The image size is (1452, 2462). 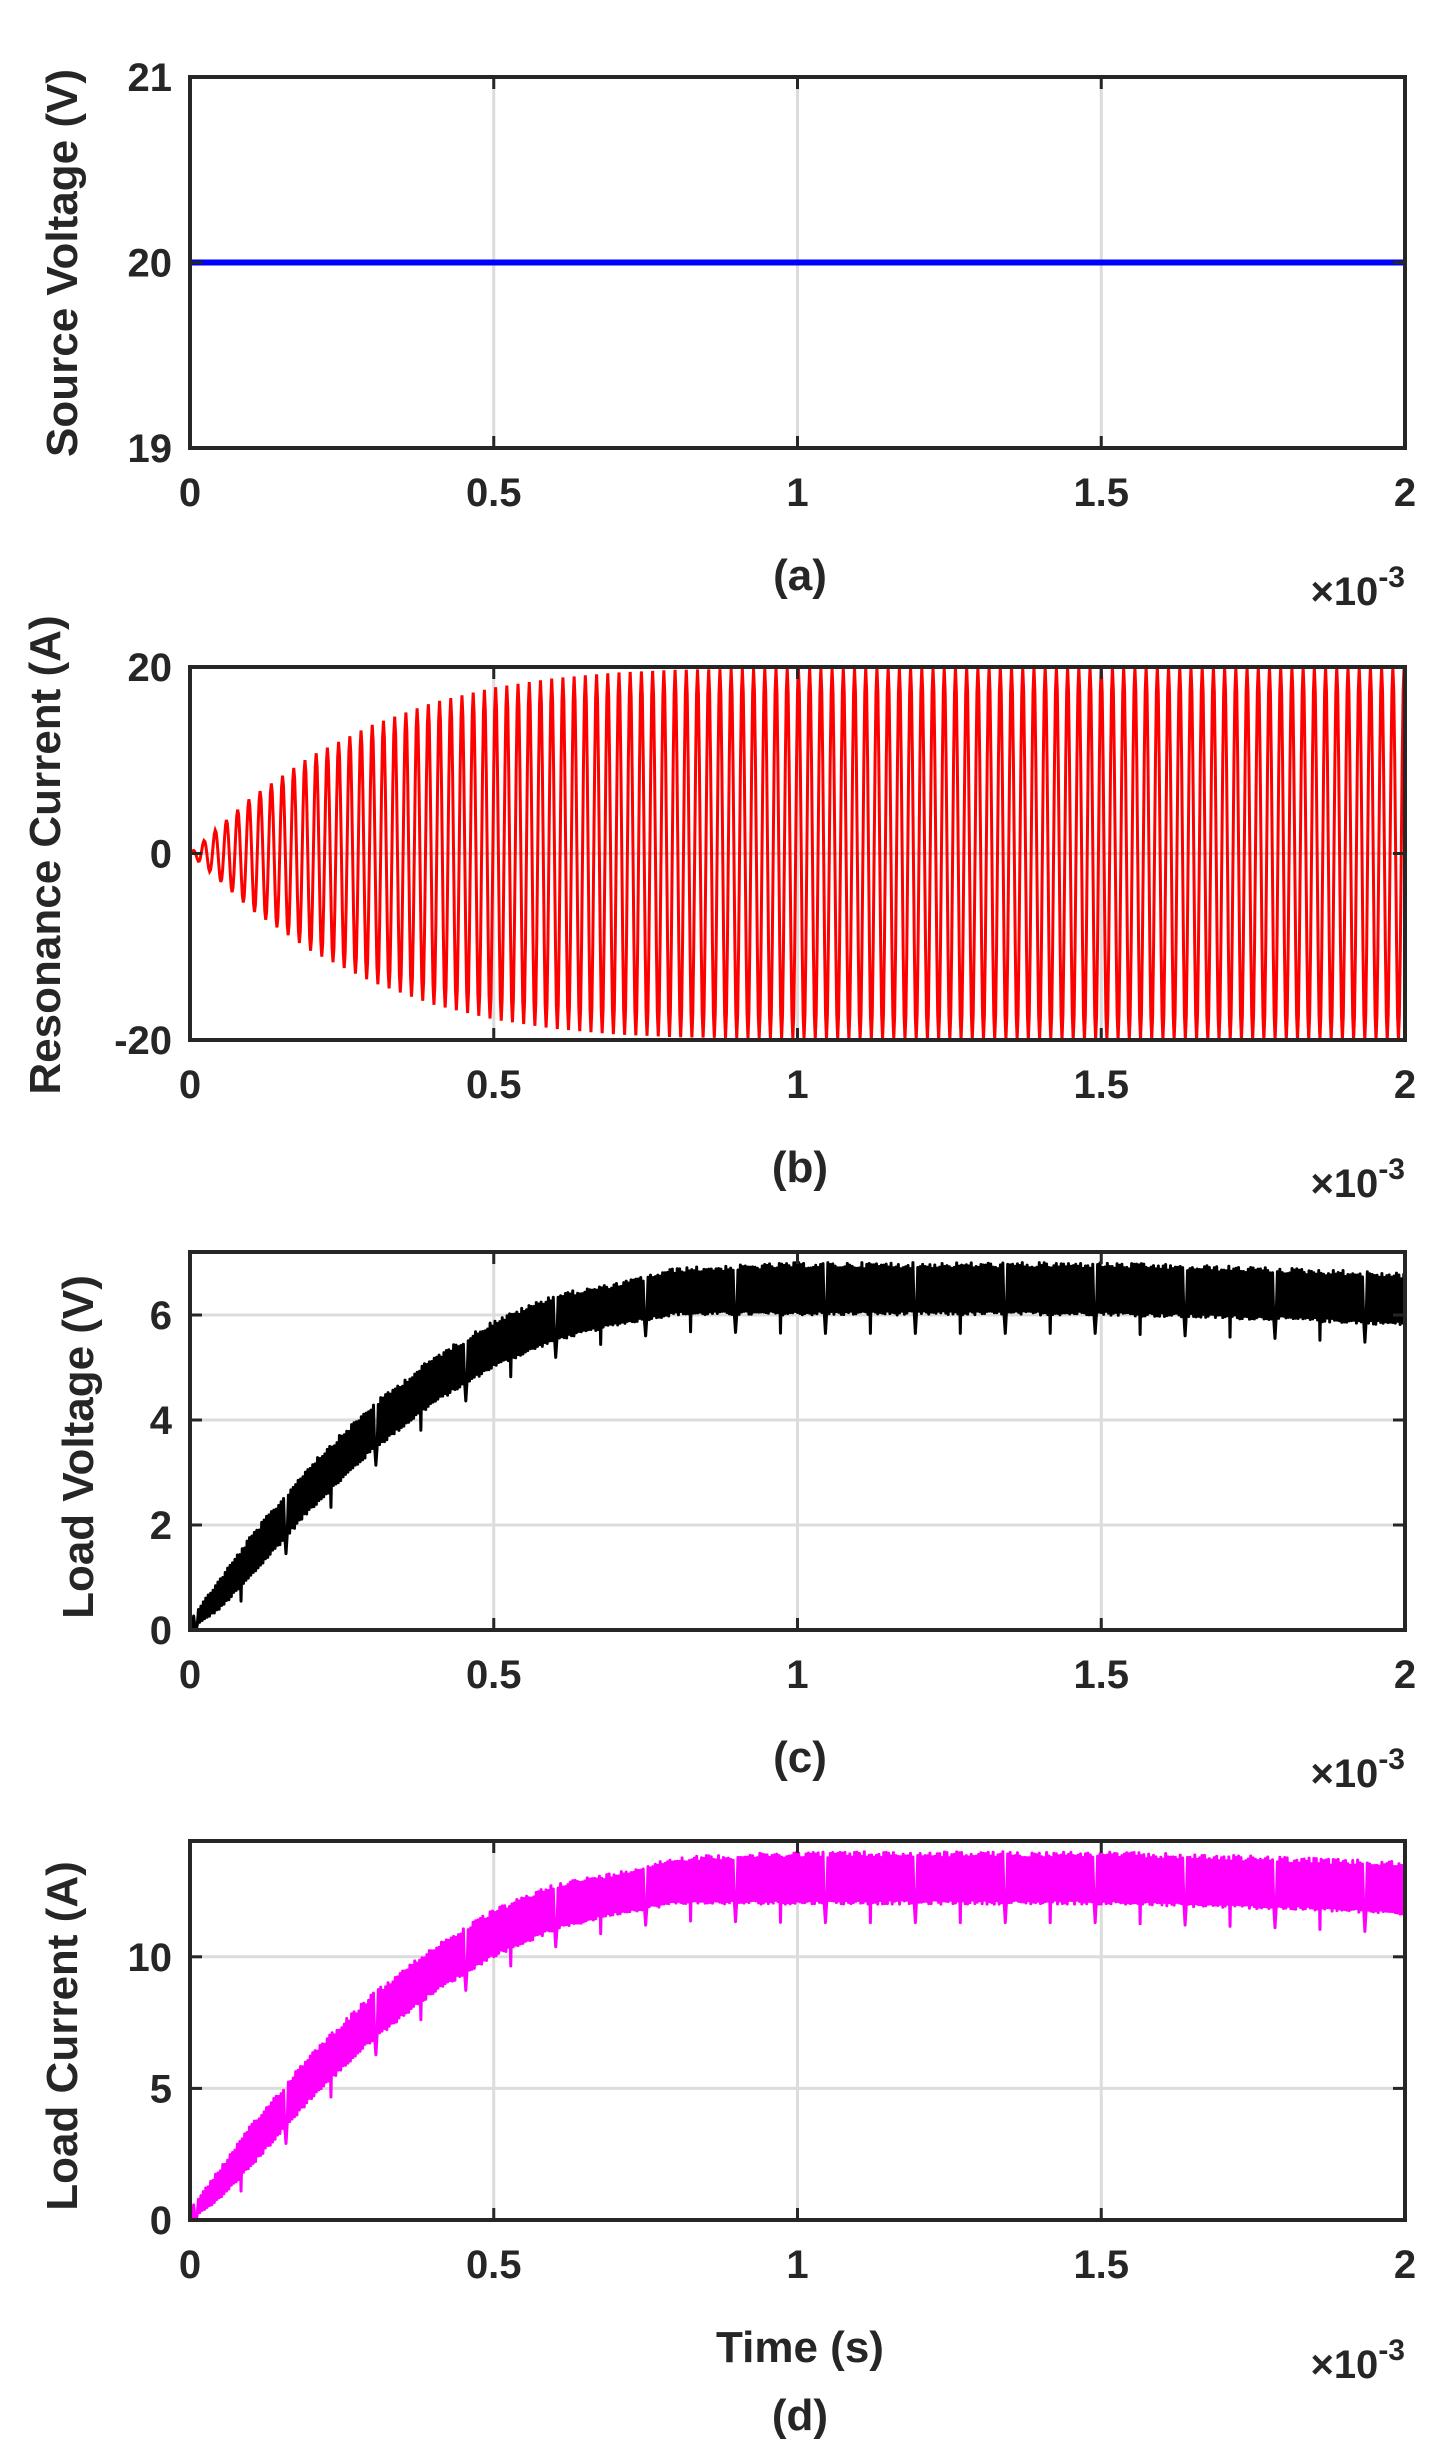 What do you see at coordinates (494, 1675) in the screenshot?
I see `panel-c-xtick-label-1: 0.5` at bounding box center [494, 1675].